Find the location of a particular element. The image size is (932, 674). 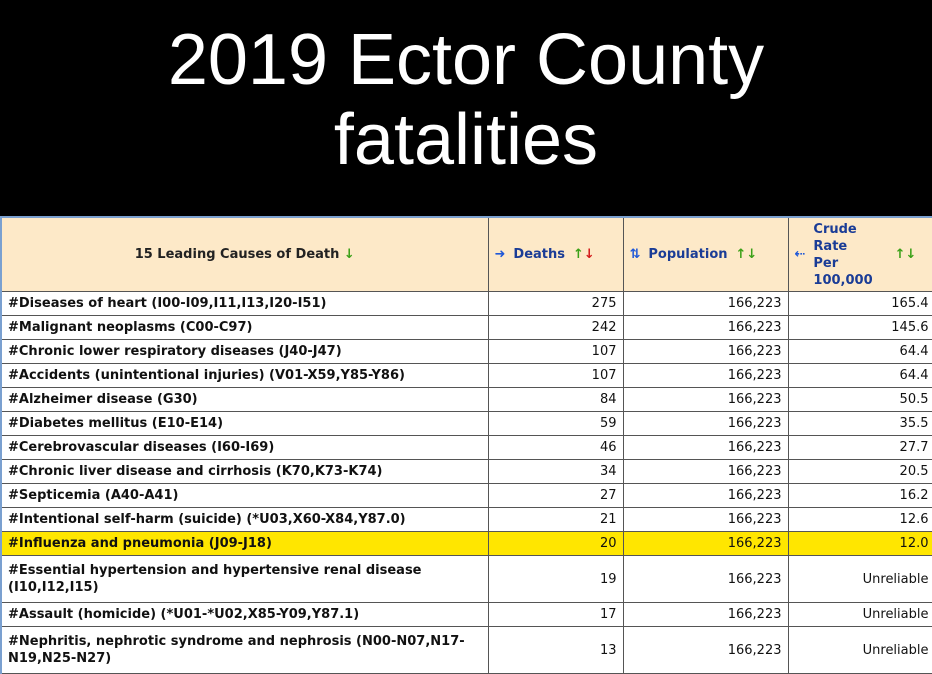

rate-cell: 20.5 is located at coordinates (859, 471).